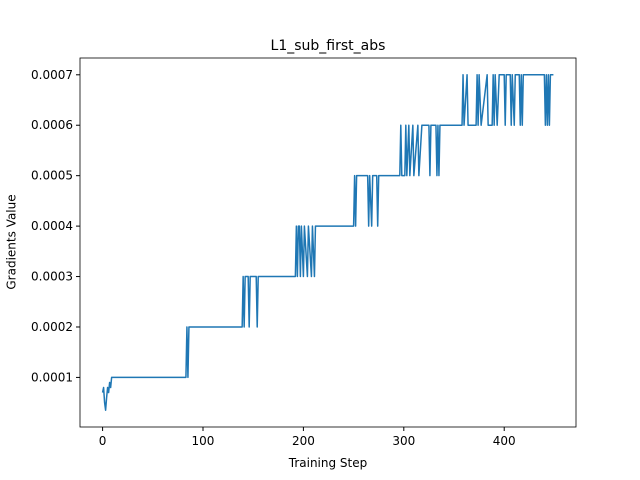 The image size is (640, 480). What do you see at coordinates (52, 226) in the screenshot?
I see `y-tick-label: 0.0004` at bounding box center [52, 226].